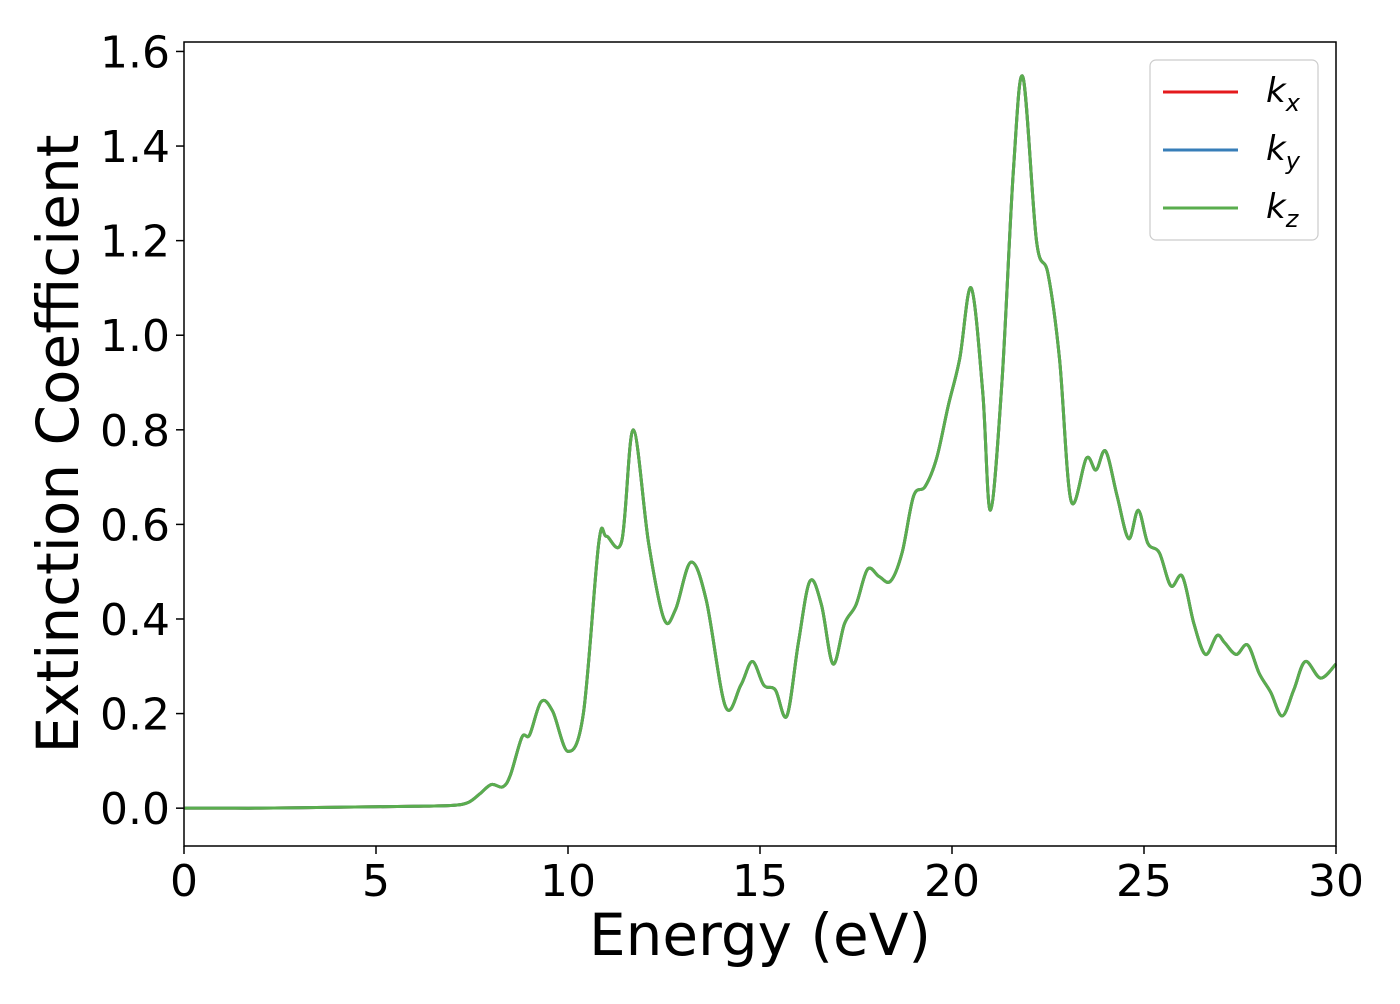 The width and height of the screenshot is (1400, 1004). What do you see at coordinates (135, 147) in the screenshot?
I see `y-tick-label: 1.4` at bounding box center [135, 147].